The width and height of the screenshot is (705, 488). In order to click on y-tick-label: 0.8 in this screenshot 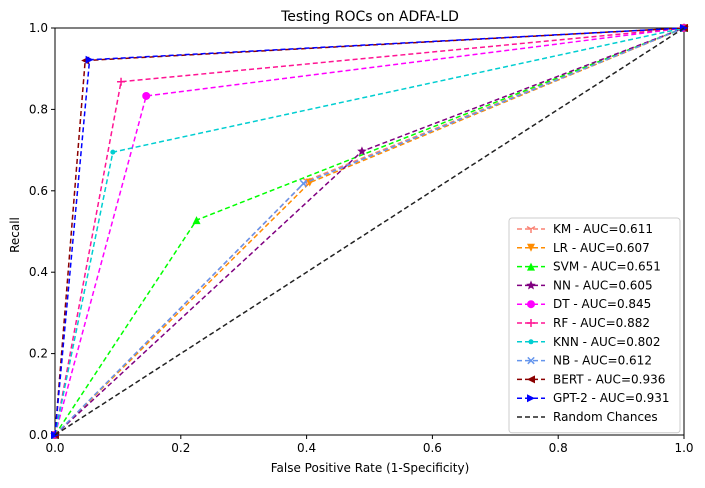, I will do `click(38, 109)`.